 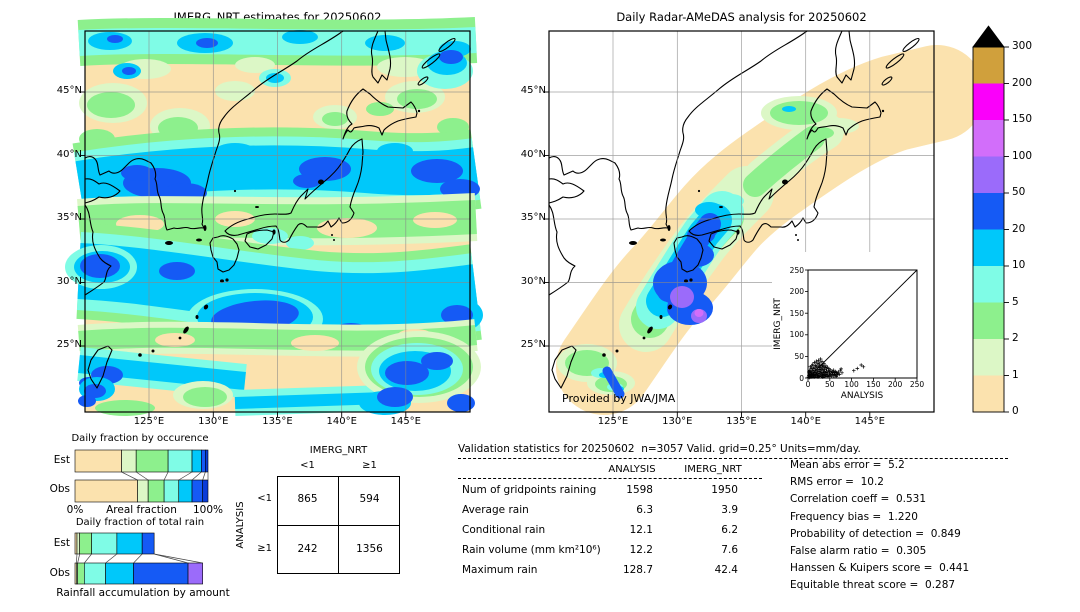 I want to click on validation-imerg-value: 1950, so click(x=724, y=490).